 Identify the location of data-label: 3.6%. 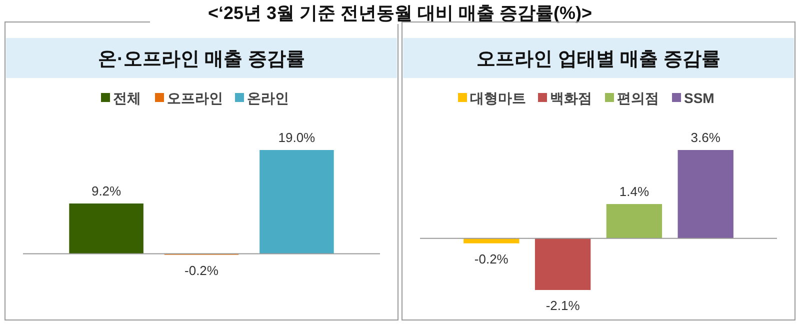
(705, 137).